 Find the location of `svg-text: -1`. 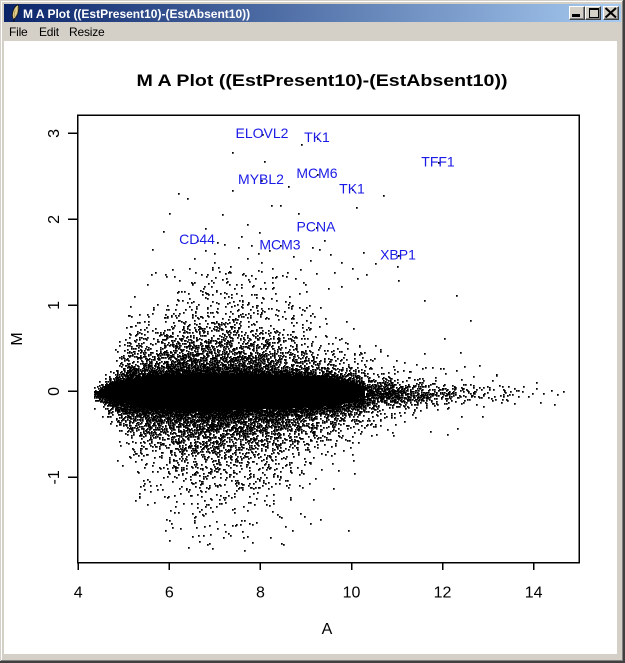

svg-text: -1 is located at coordinates (54, 477).